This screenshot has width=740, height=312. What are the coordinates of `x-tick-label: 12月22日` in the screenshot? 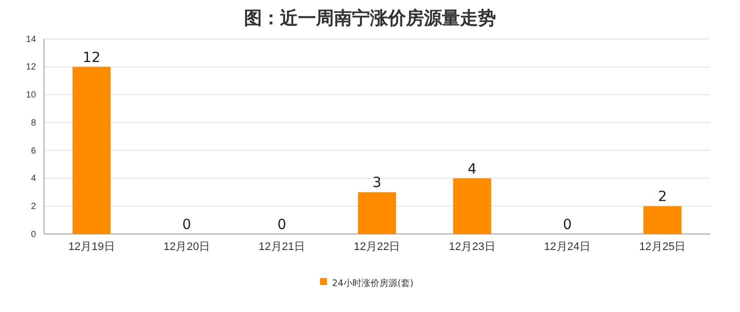 It's located at (377, 246).